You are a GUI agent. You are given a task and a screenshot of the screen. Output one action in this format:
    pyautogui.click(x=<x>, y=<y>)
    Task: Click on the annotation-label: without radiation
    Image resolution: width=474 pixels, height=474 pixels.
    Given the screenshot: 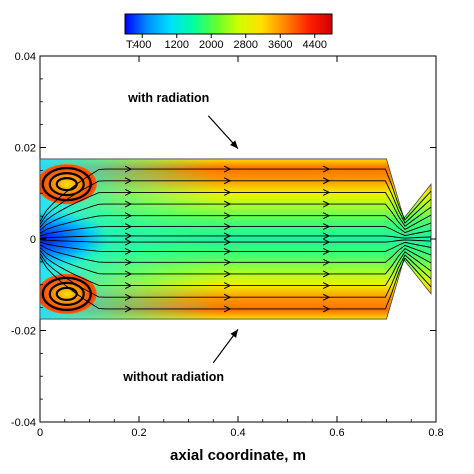 What is the action you would take?
    pyautogui.click(x=173, y=377)
    